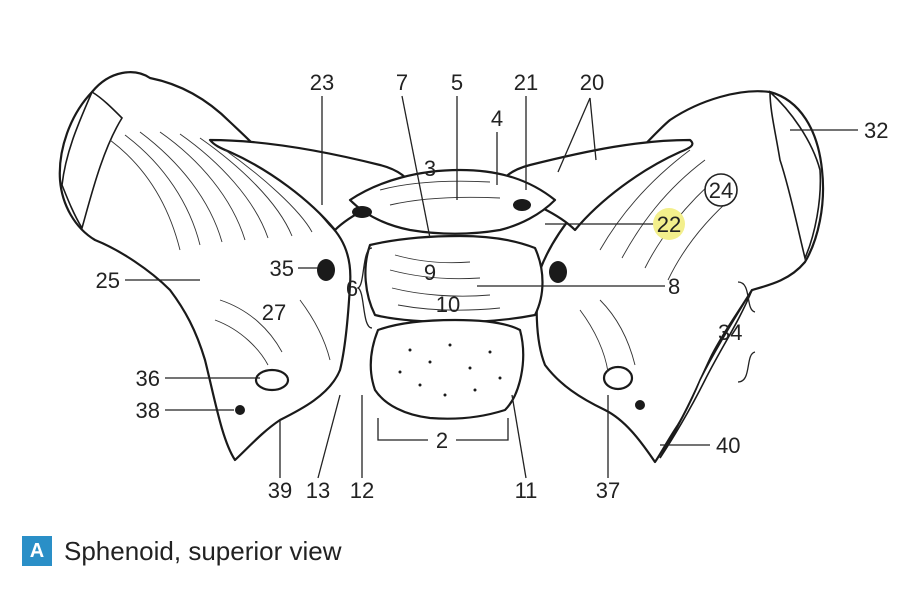  What do you see at coordinates (318, 490) in the screenshot?
I see `label-13: 13` at bounding box center [318, 490].